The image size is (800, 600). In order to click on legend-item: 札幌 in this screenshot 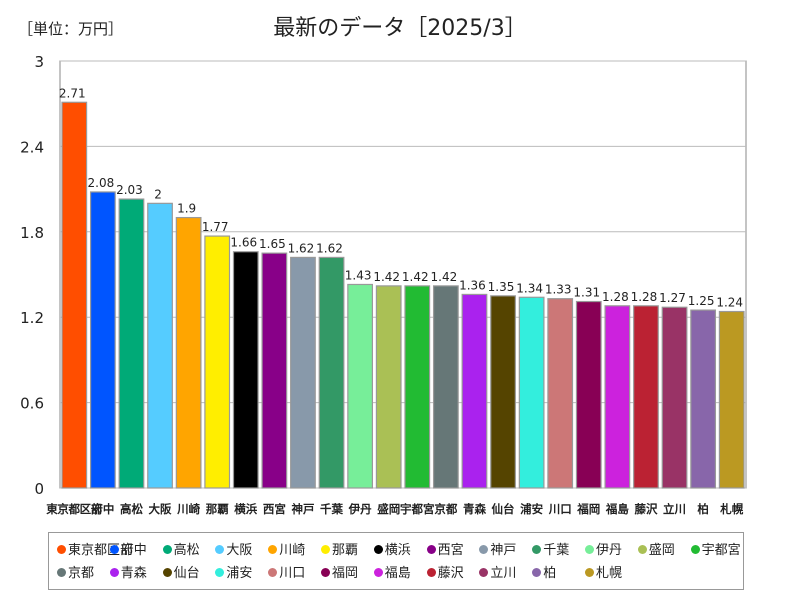, I will do `click(603, 571)`.